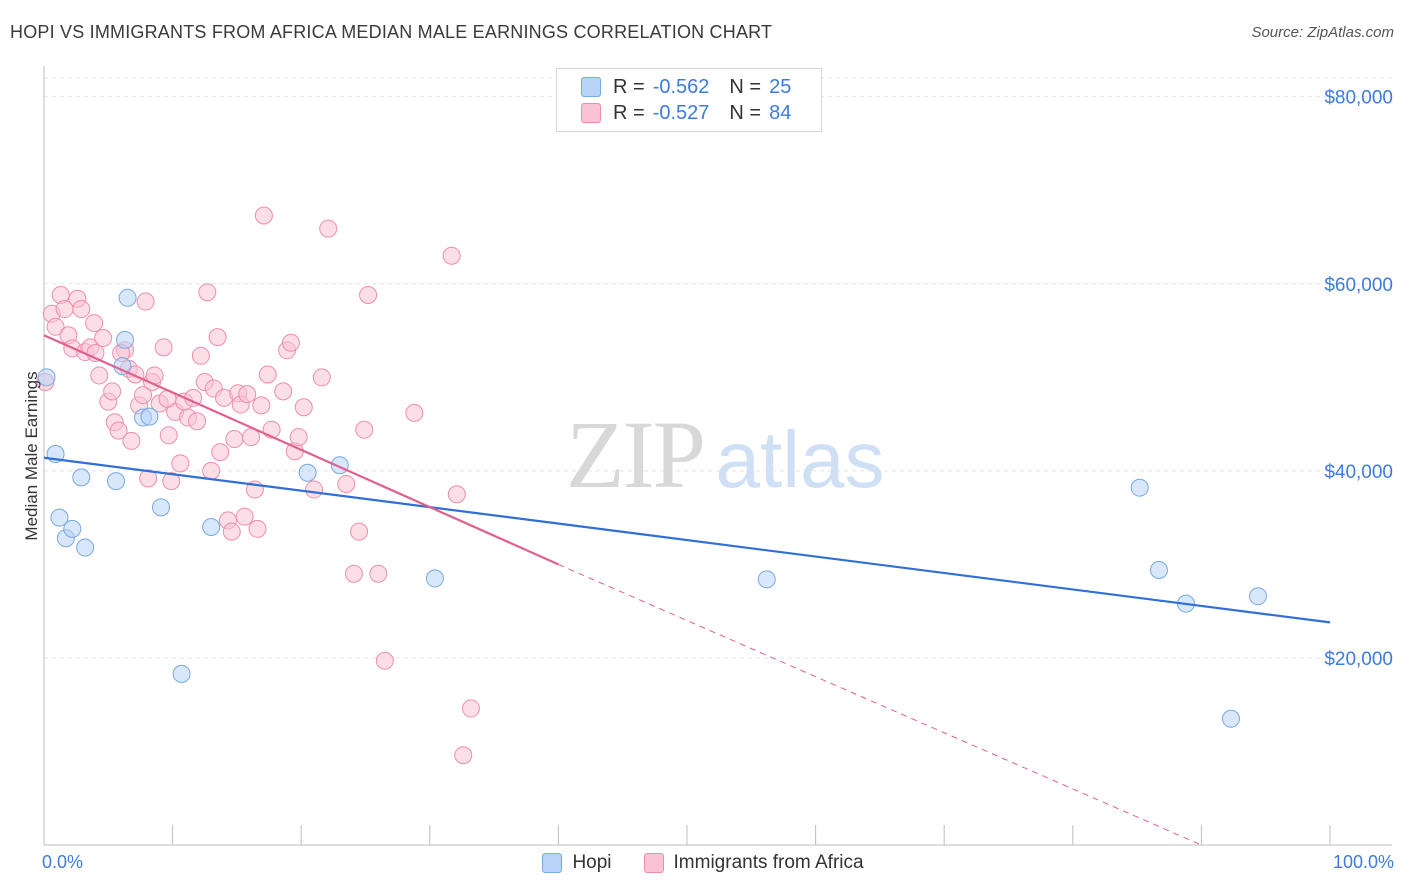  I want to click on legend-swatch-hopi, so click(591, 87).